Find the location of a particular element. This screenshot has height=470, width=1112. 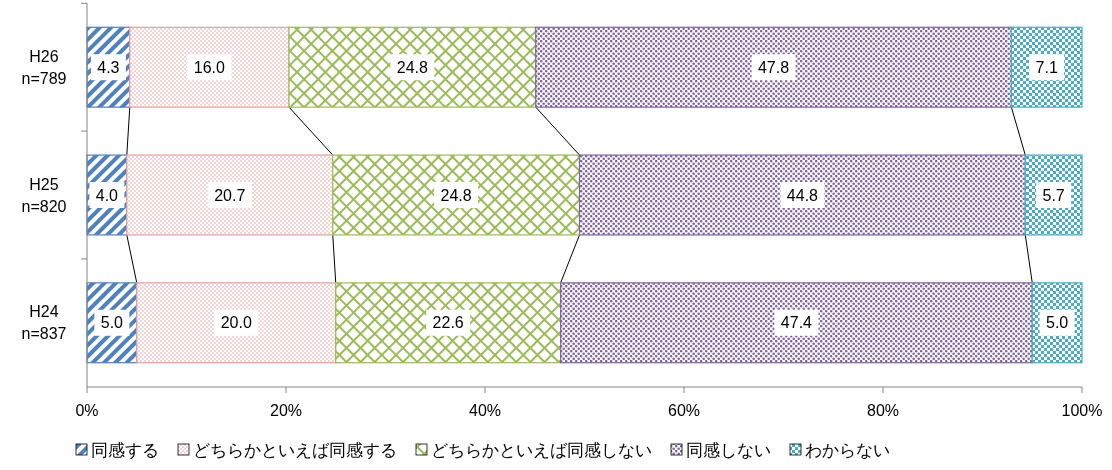

data-label: 47.8 is located at coordinates (773, 67).